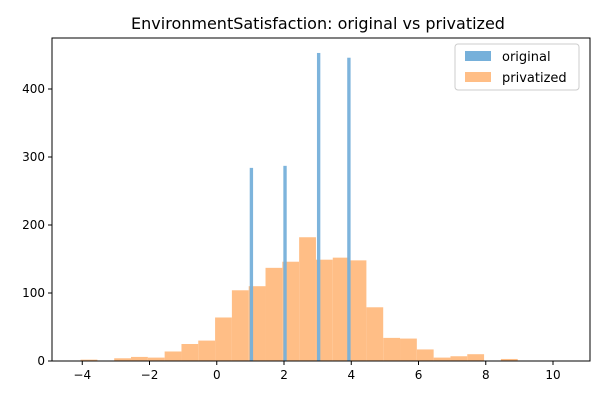 This screenshot has height=400, width=600. What do you see at coordinates (33, 225) in the screenshot?
I see `y-tick-label-2: 200` at bounding box center [33, 225].